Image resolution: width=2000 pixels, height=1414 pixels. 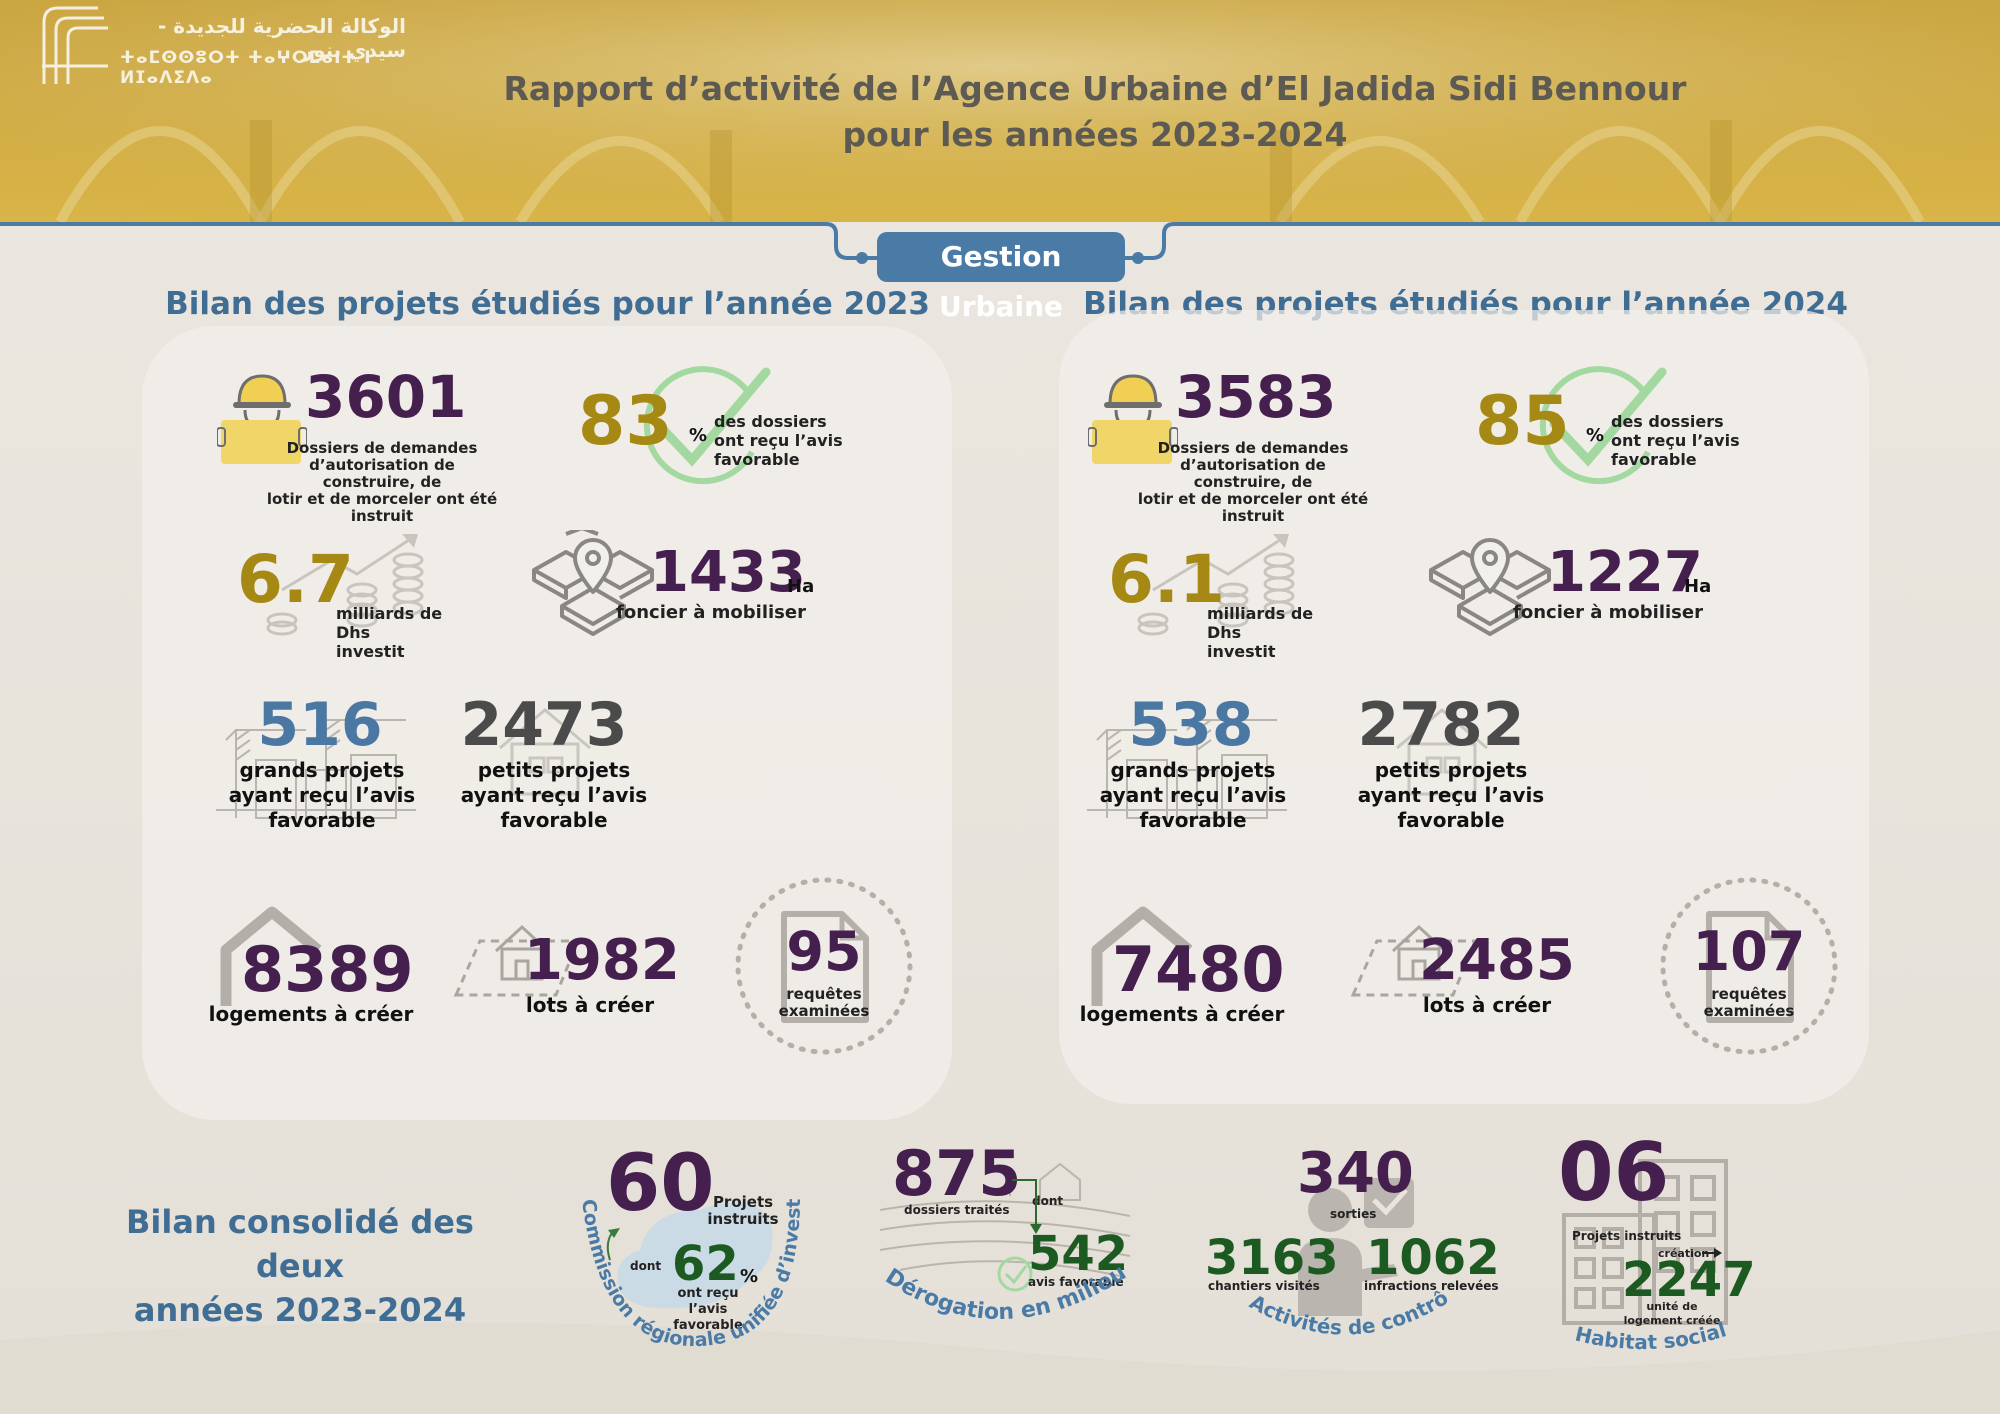 What do you see at coordinates (1451, 820) in the screenshot?
I see `petits-2024-label-l3: favorable` at bounding box center [1451, 820].